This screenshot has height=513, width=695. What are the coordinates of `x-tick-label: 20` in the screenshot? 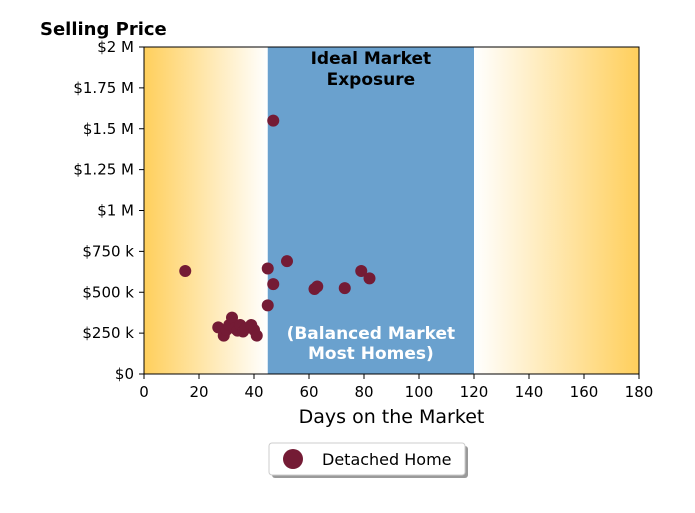 It's located at (198, 392).